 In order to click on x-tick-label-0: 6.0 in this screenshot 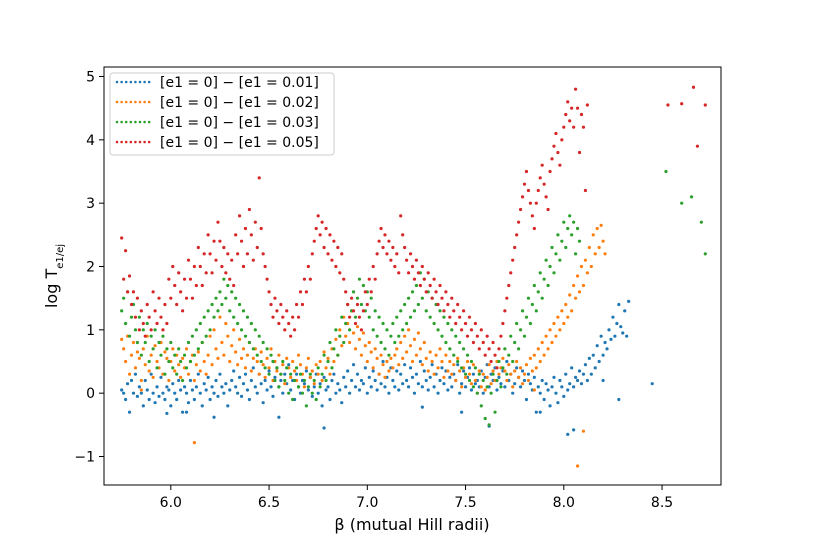, I will do `click(171, 503)`.